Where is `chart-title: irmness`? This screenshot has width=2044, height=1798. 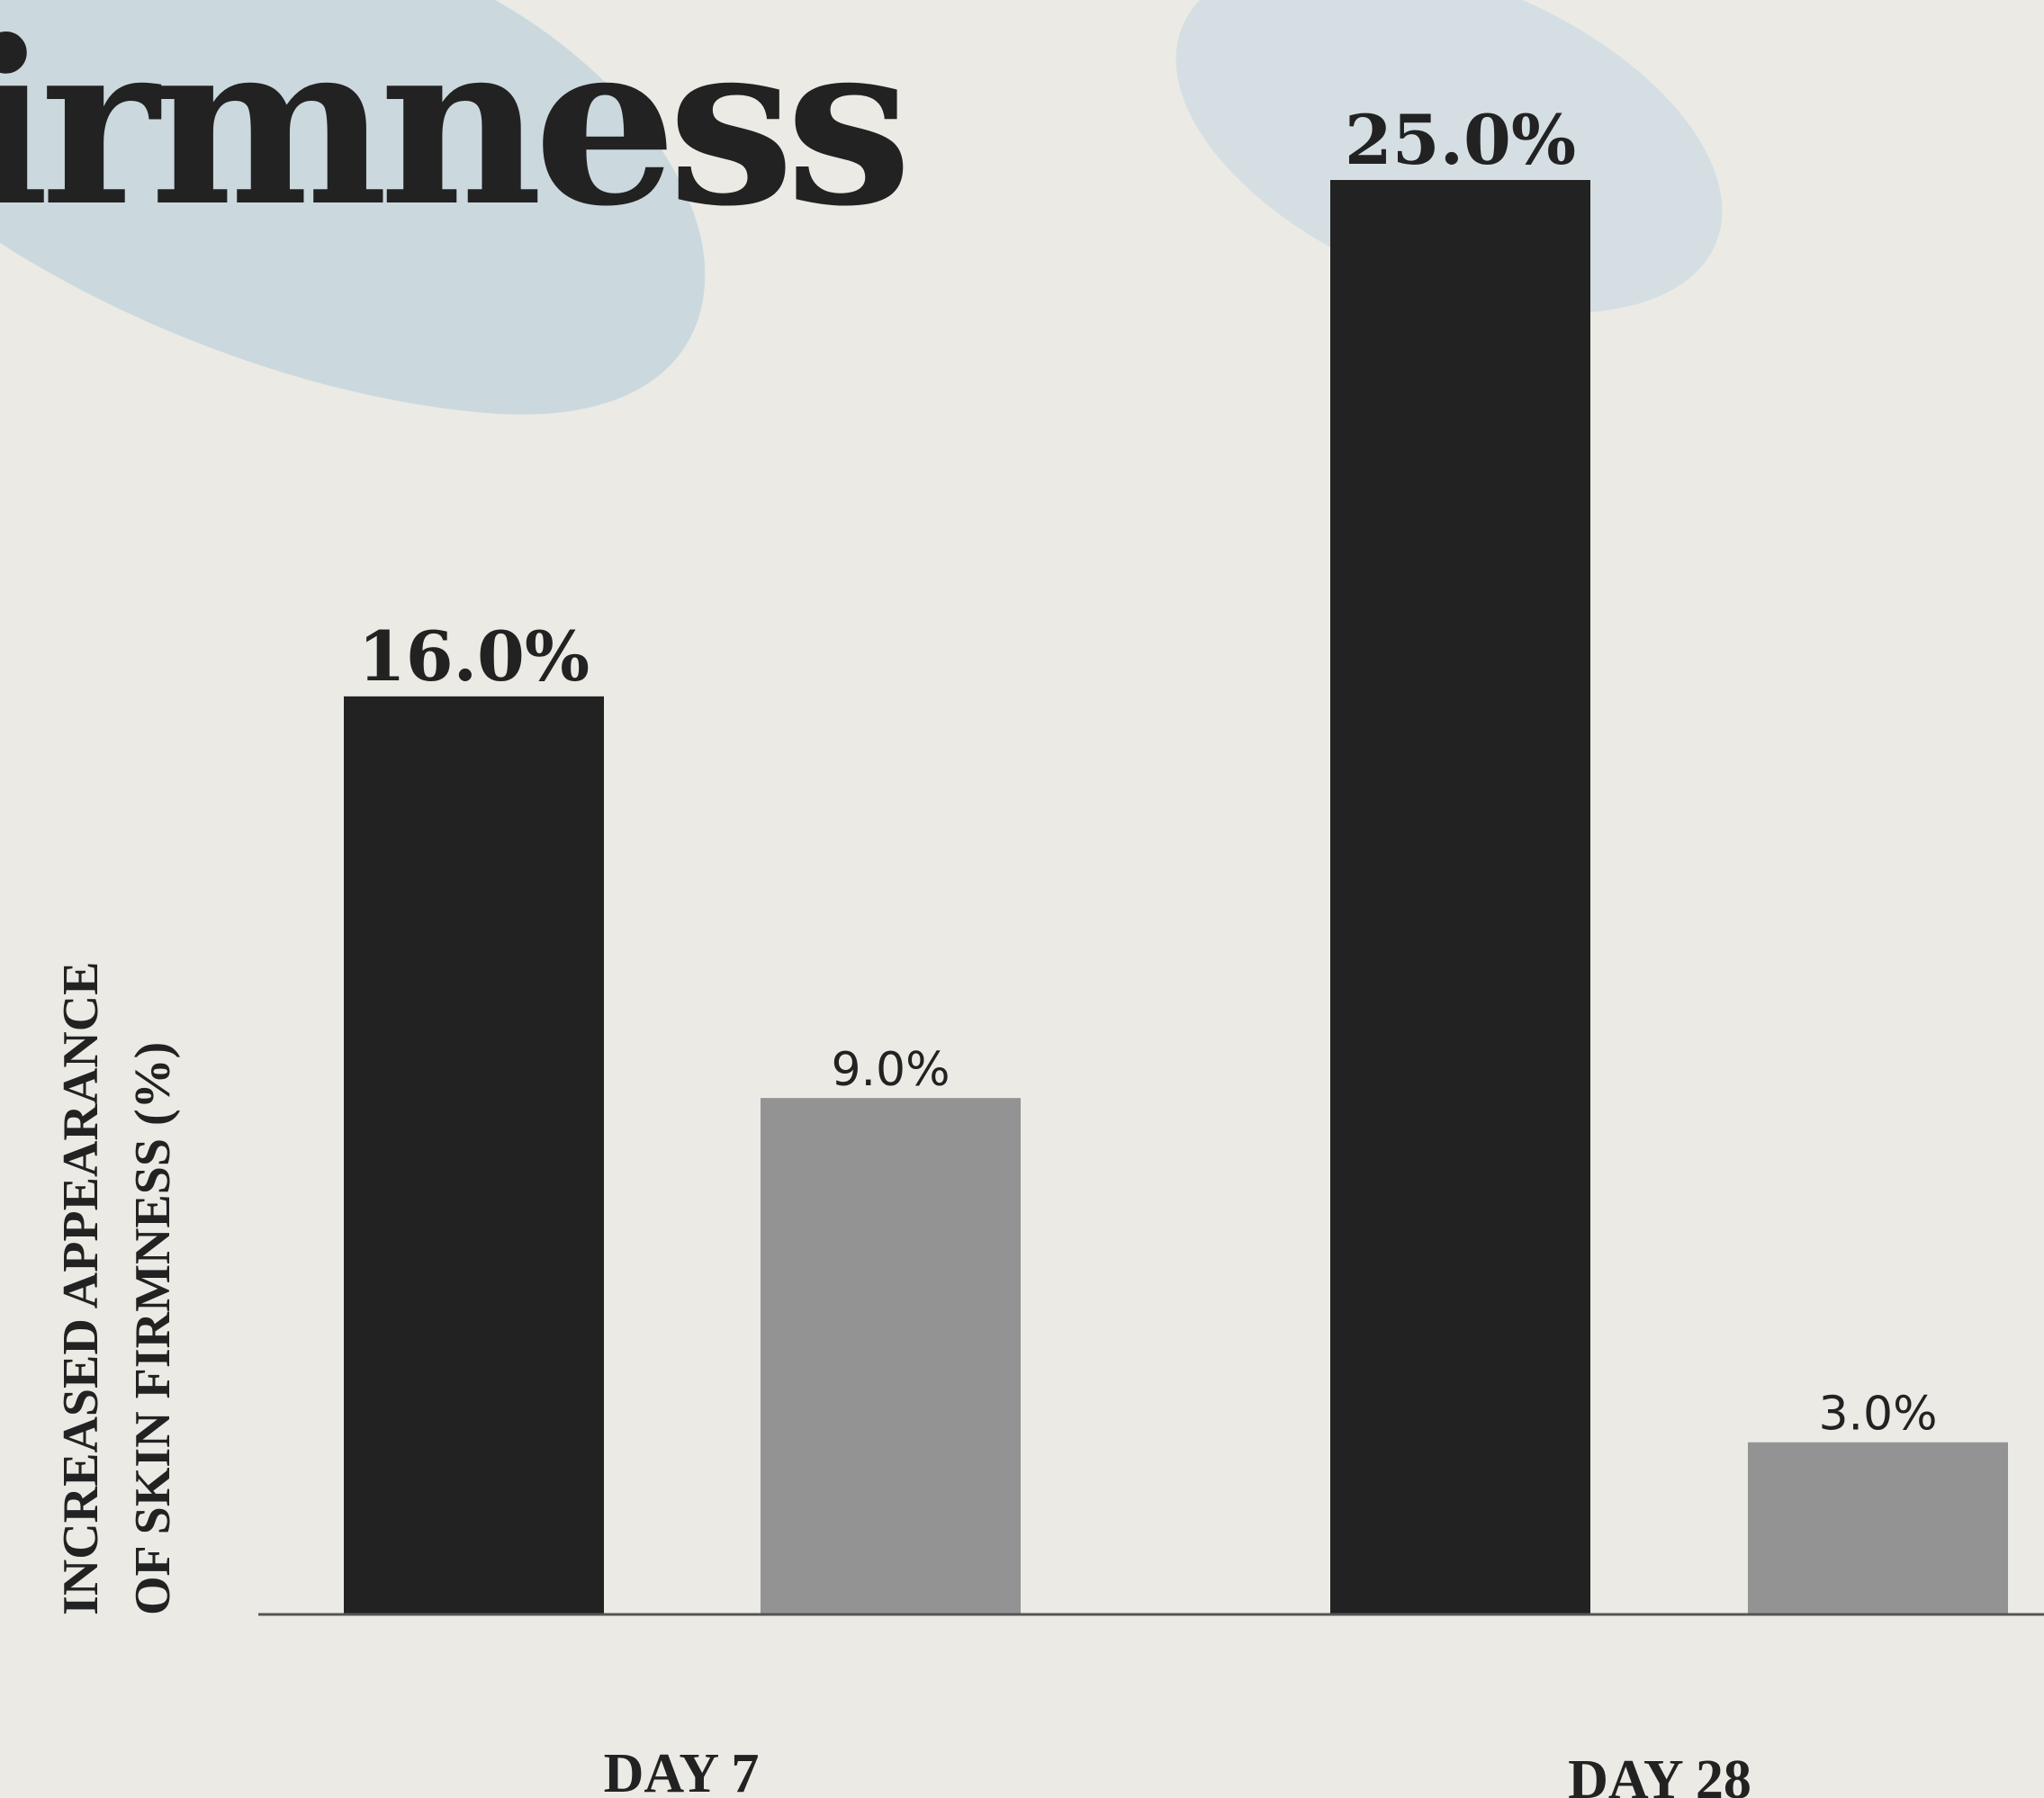
chart-title: irmness is located at coordinates (452, 128).